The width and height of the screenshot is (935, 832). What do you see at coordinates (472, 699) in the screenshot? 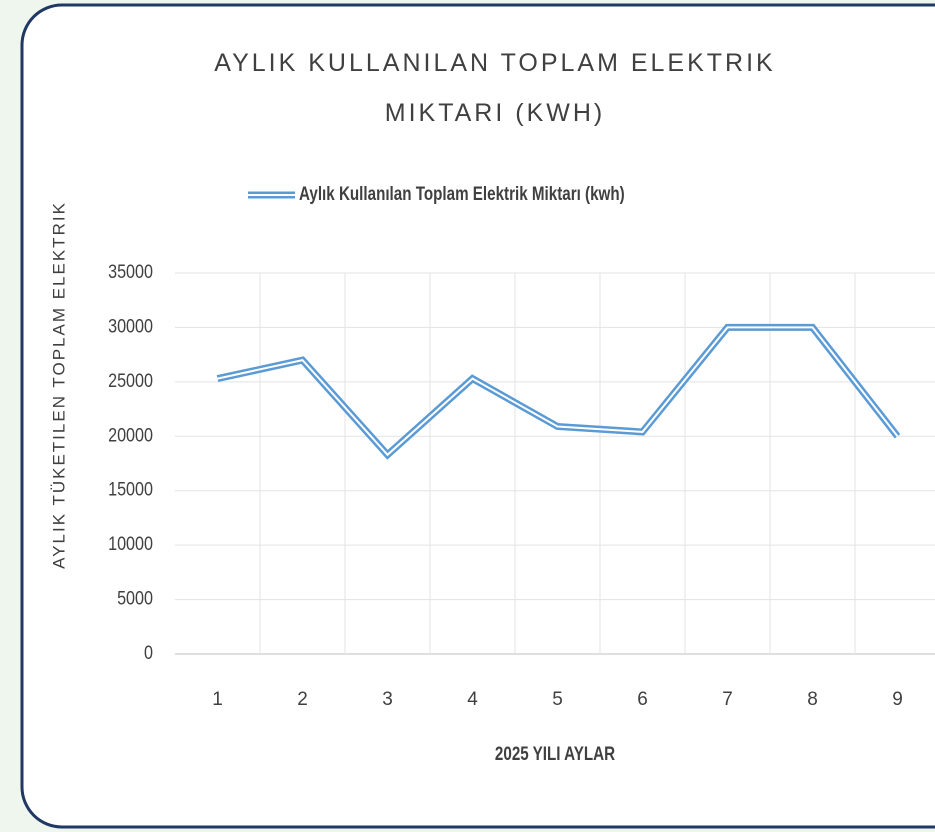
I see `x-tick-label: 4` at bounding box center [472, 699].